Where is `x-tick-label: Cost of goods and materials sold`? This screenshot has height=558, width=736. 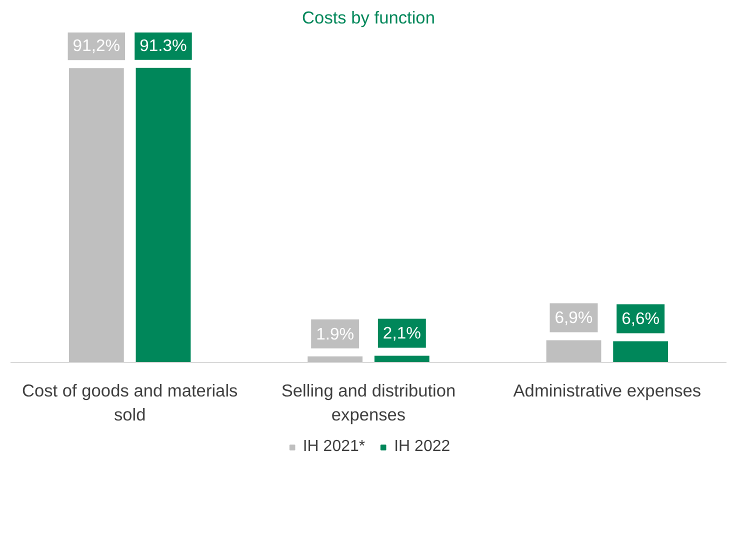 x-tick-label: Cost of goods and materials sold is located at coordinates (130, 402).